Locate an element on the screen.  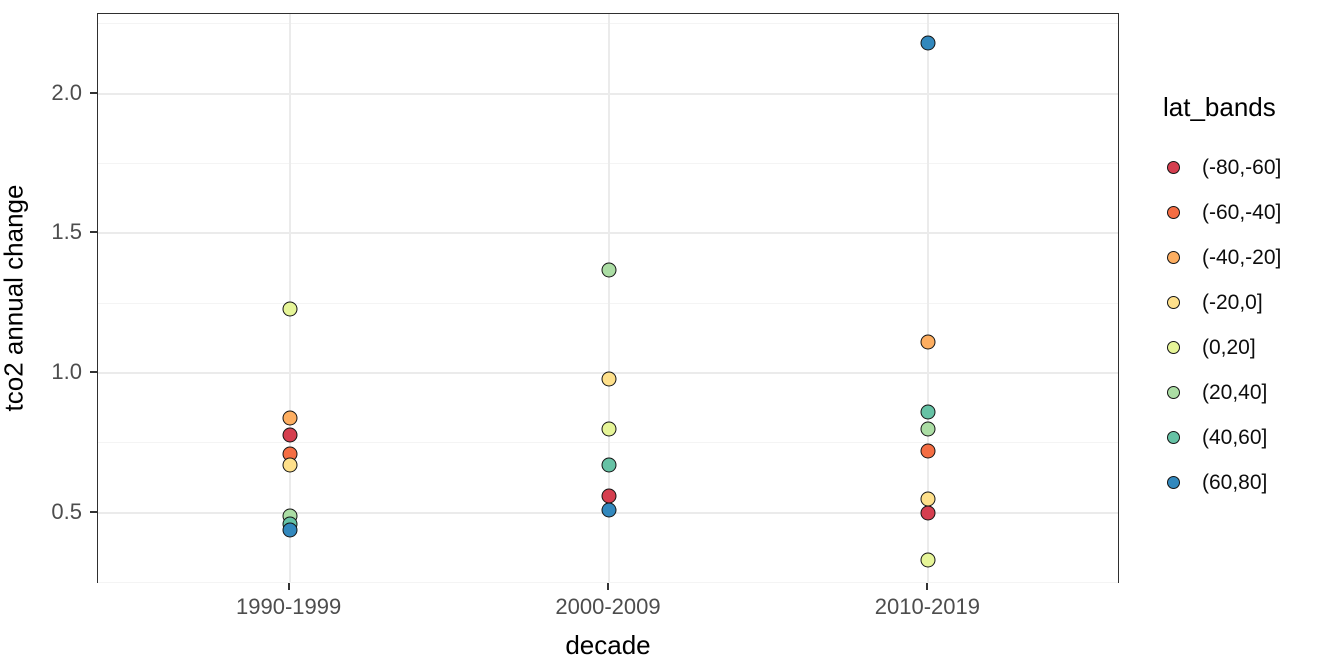
y-tick-label: 0.5 is located at coordinates (66, 511).